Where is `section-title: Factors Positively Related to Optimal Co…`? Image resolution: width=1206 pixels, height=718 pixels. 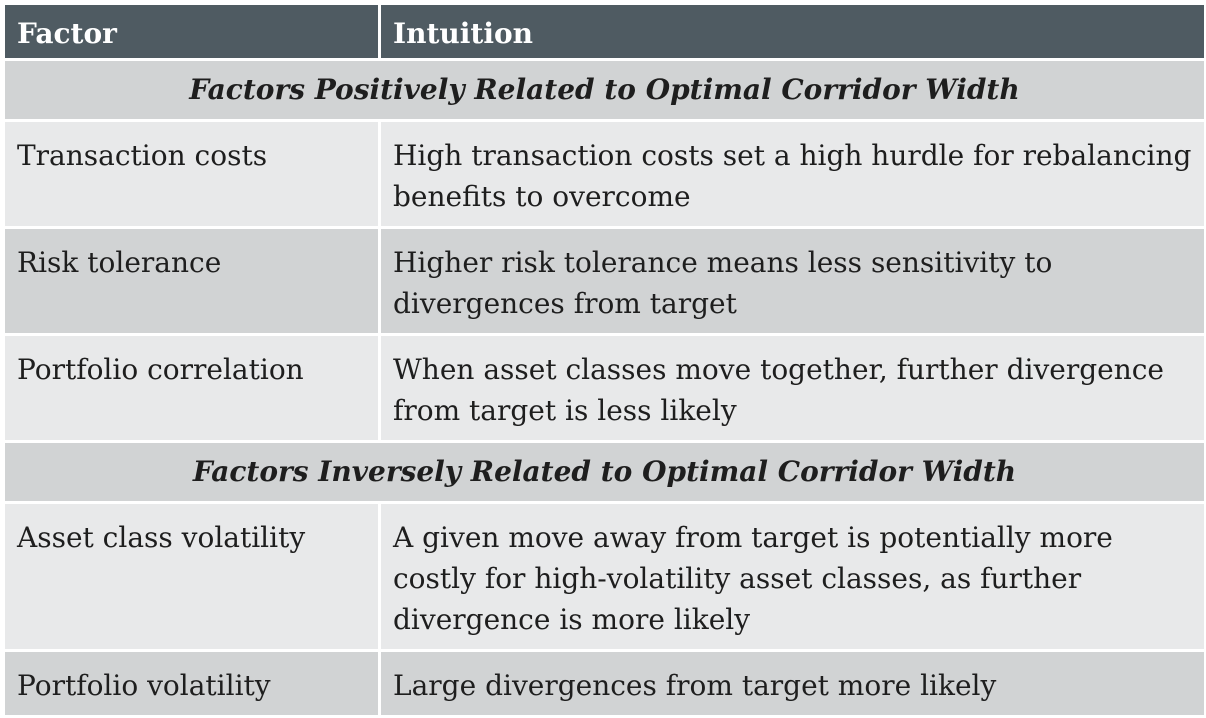
section-title: Factors Positively Related to Optimal Co… is located at coordinates (604, 90).